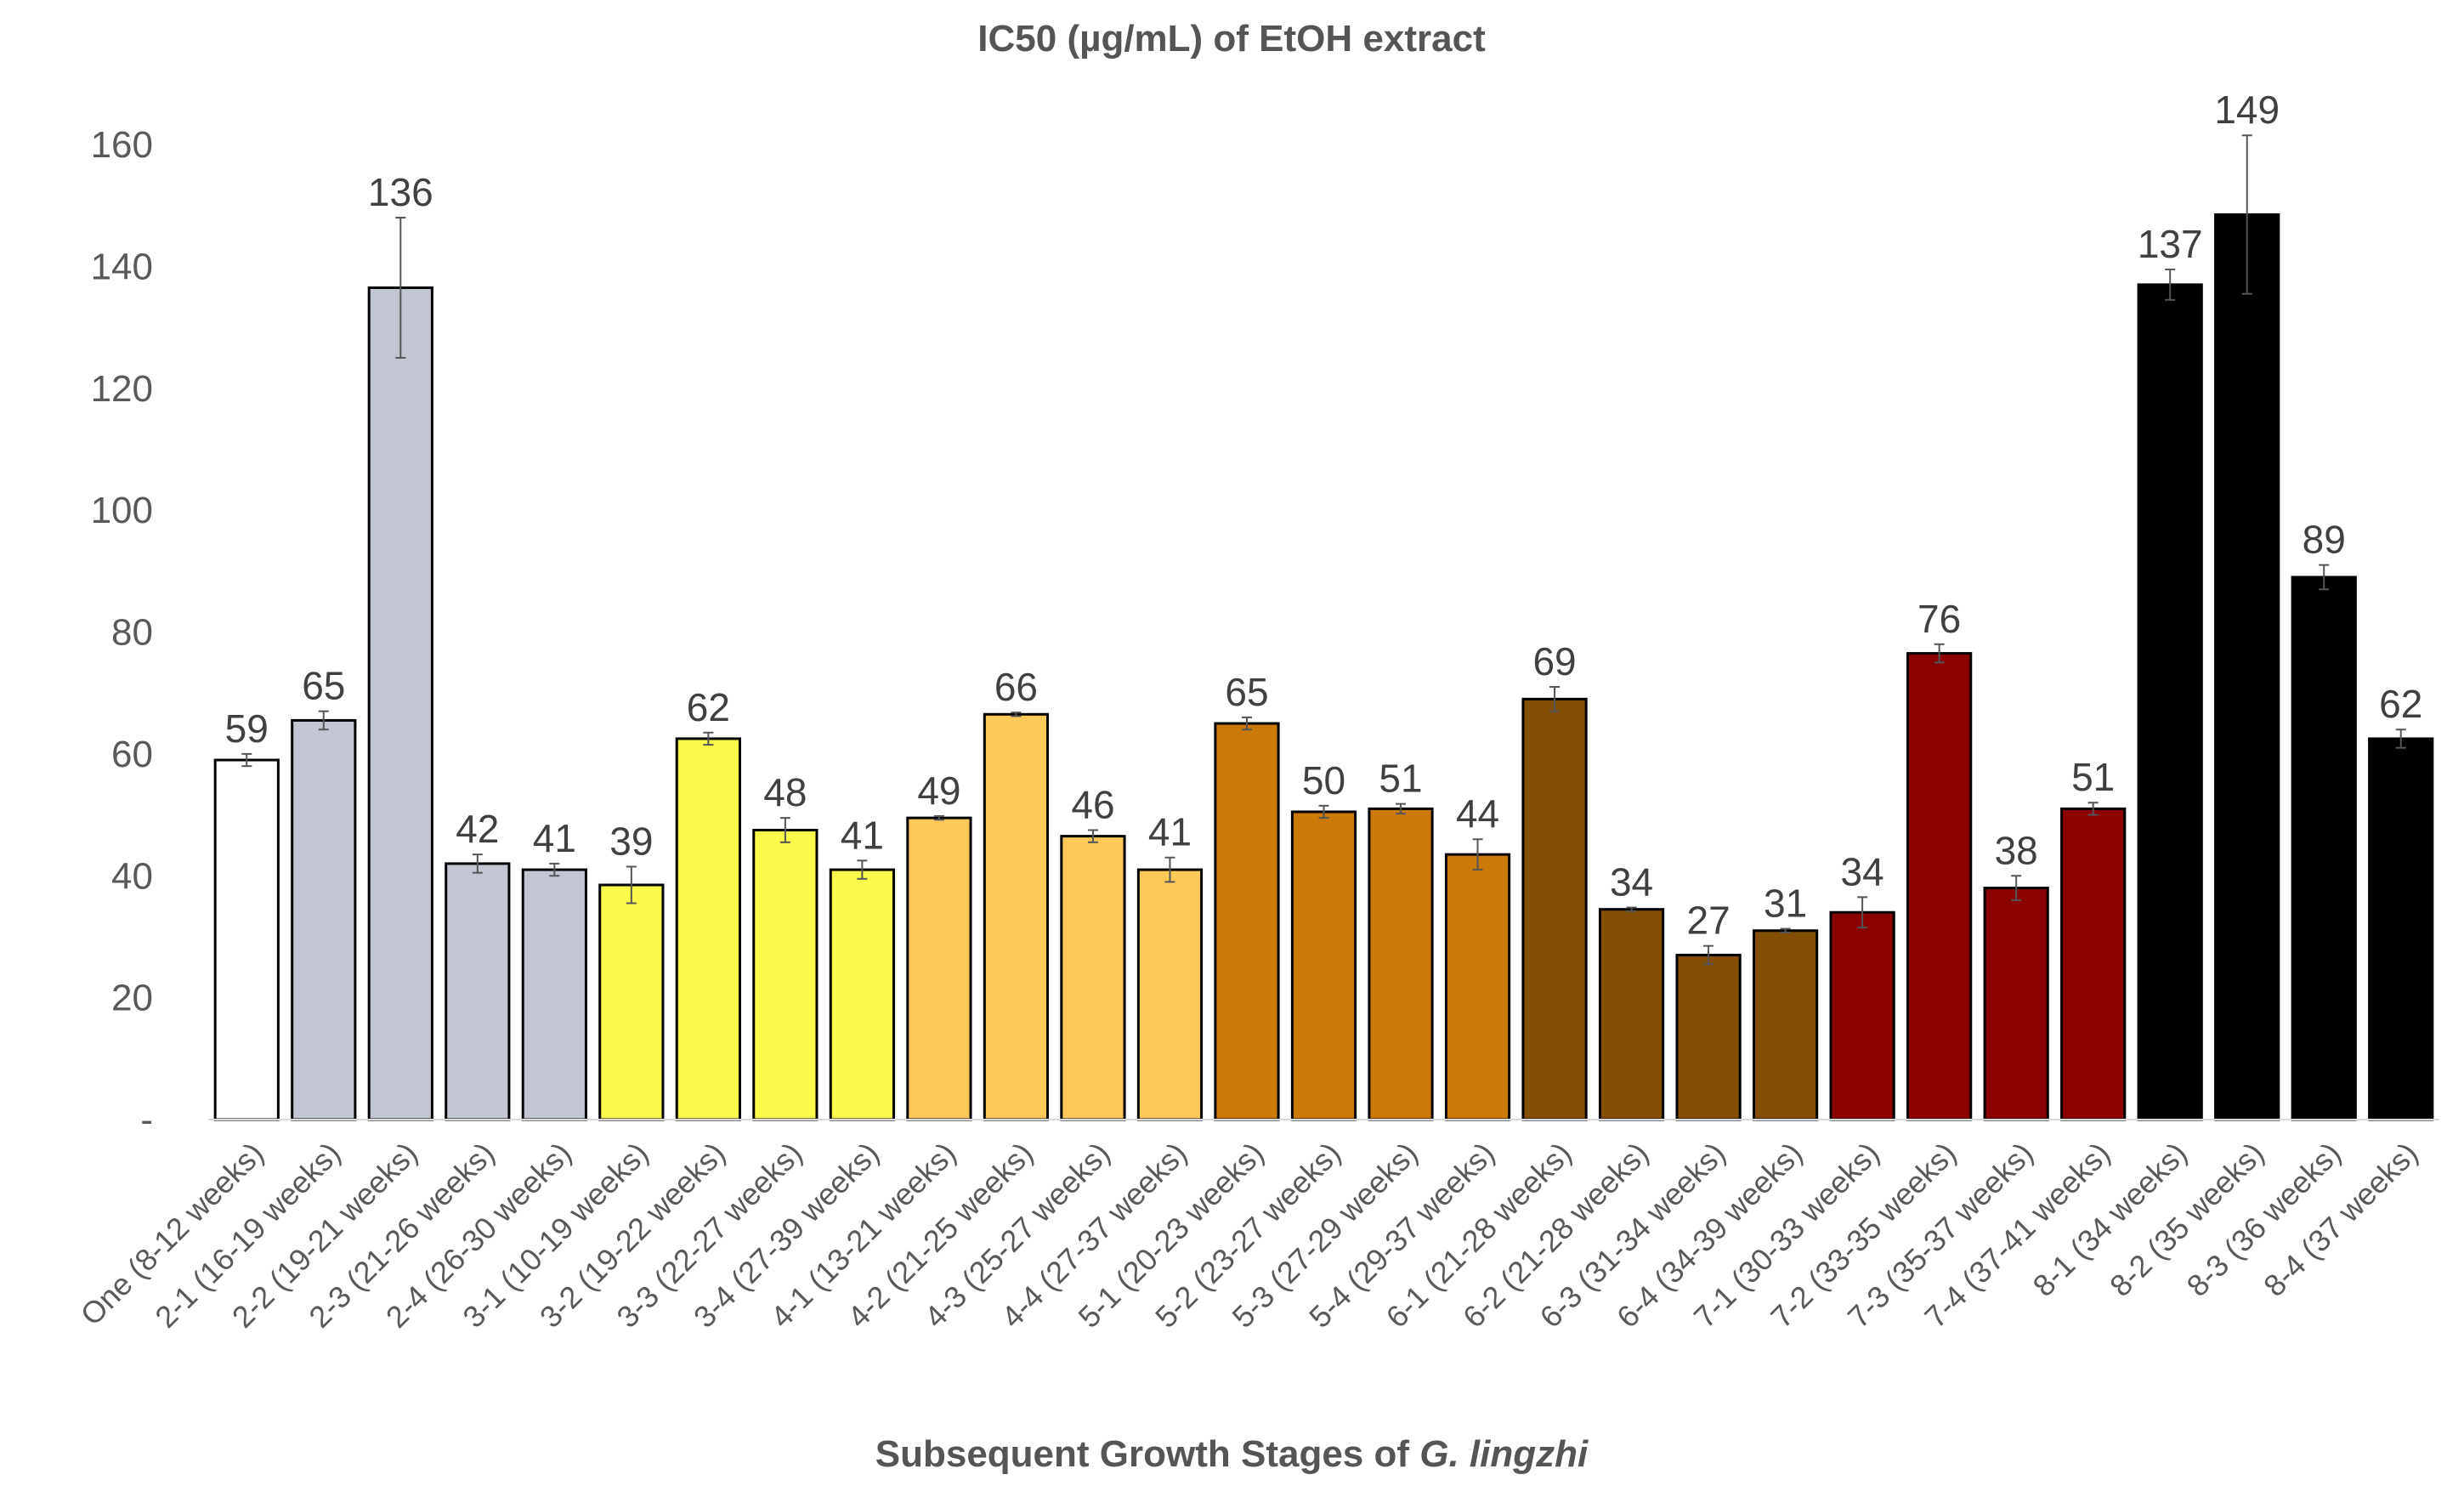 The height and width of the screenshot is (1497, 2464). I want to click on x-axis-label: Subsequent Growth Stages of G. lingzhi, so click(1232, 1454).